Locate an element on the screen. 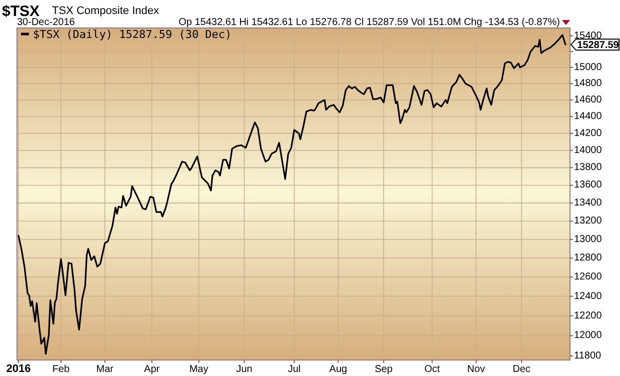 The image size is (620, 376). y-tick-label: 14400 is located at coordinates (588, 116).